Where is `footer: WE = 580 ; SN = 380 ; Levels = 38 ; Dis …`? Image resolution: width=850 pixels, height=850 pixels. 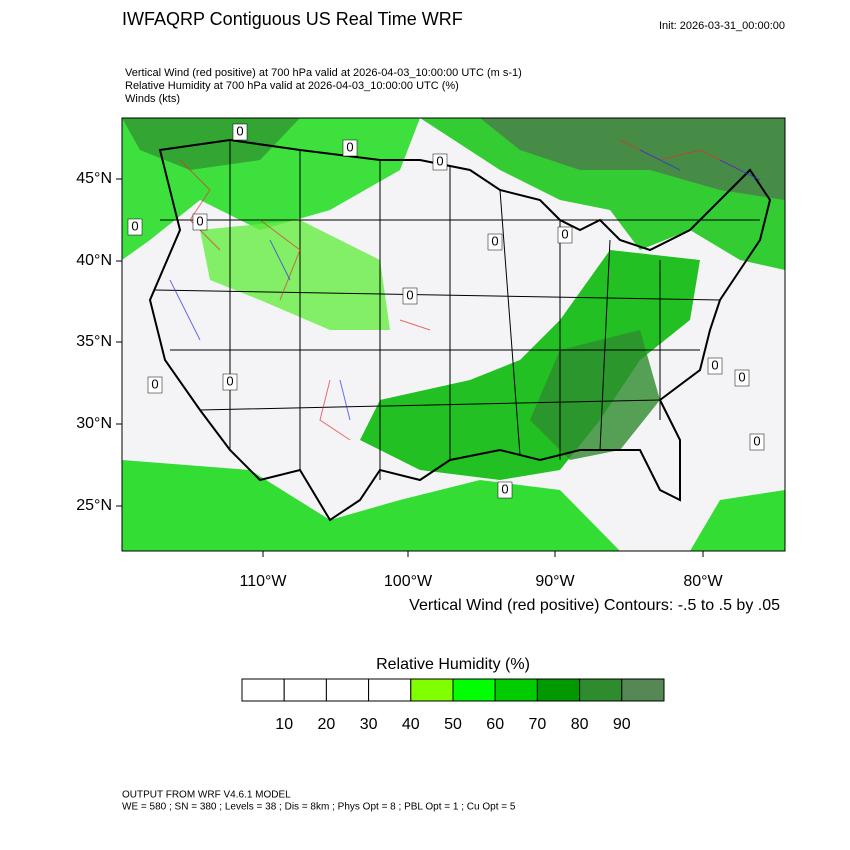
footer: WE = 580 ; SN = 380 ; Levels = 38 ; Dis … is located at coordinates (319, 807).